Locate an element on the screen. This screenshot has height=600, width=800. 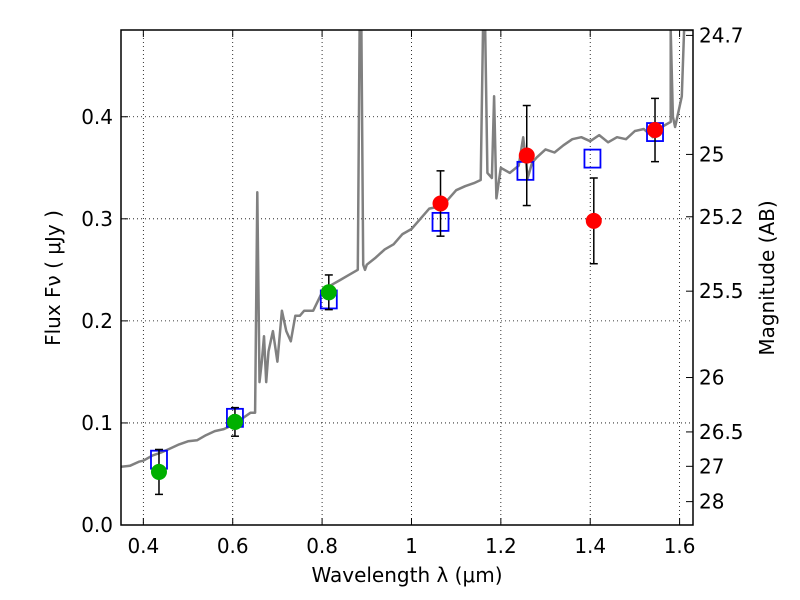
x-tick-label: 1.6 is located at coordinates (680, 546).